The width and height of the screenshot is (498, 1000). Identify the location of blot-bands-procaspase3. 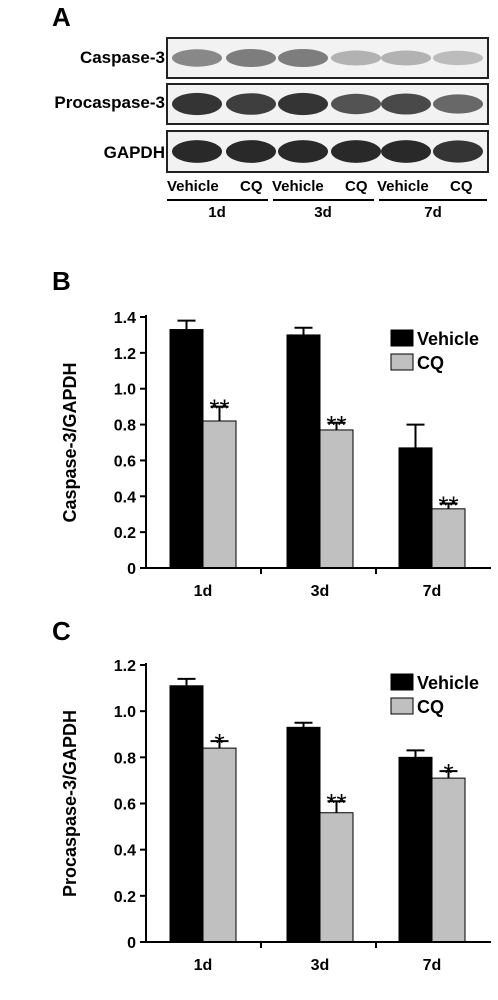
(327, 104).